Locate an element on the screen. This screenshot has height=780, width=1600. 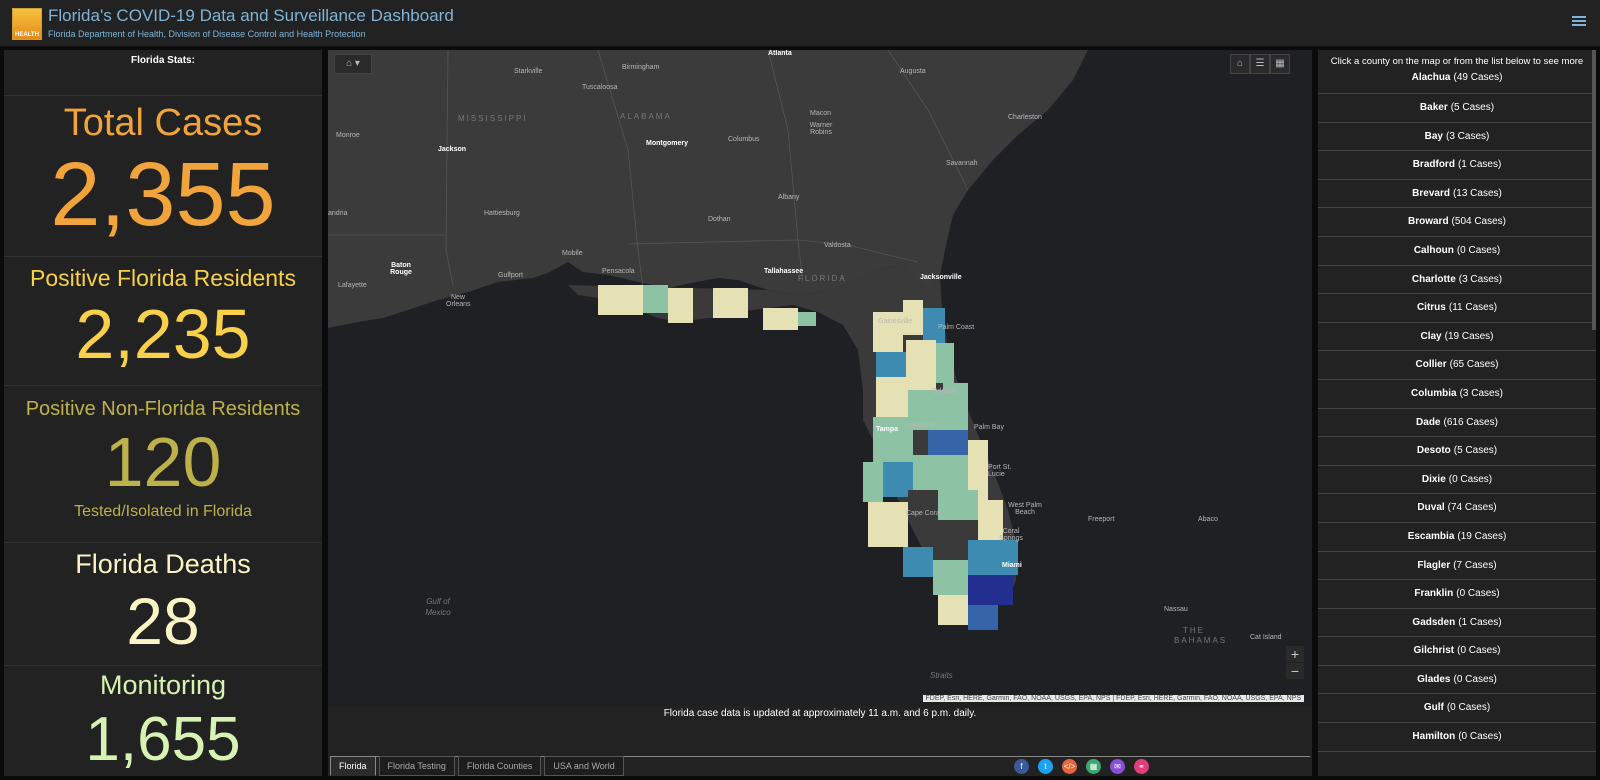
deaths-value: 28 is located at coordinates (163, 621).